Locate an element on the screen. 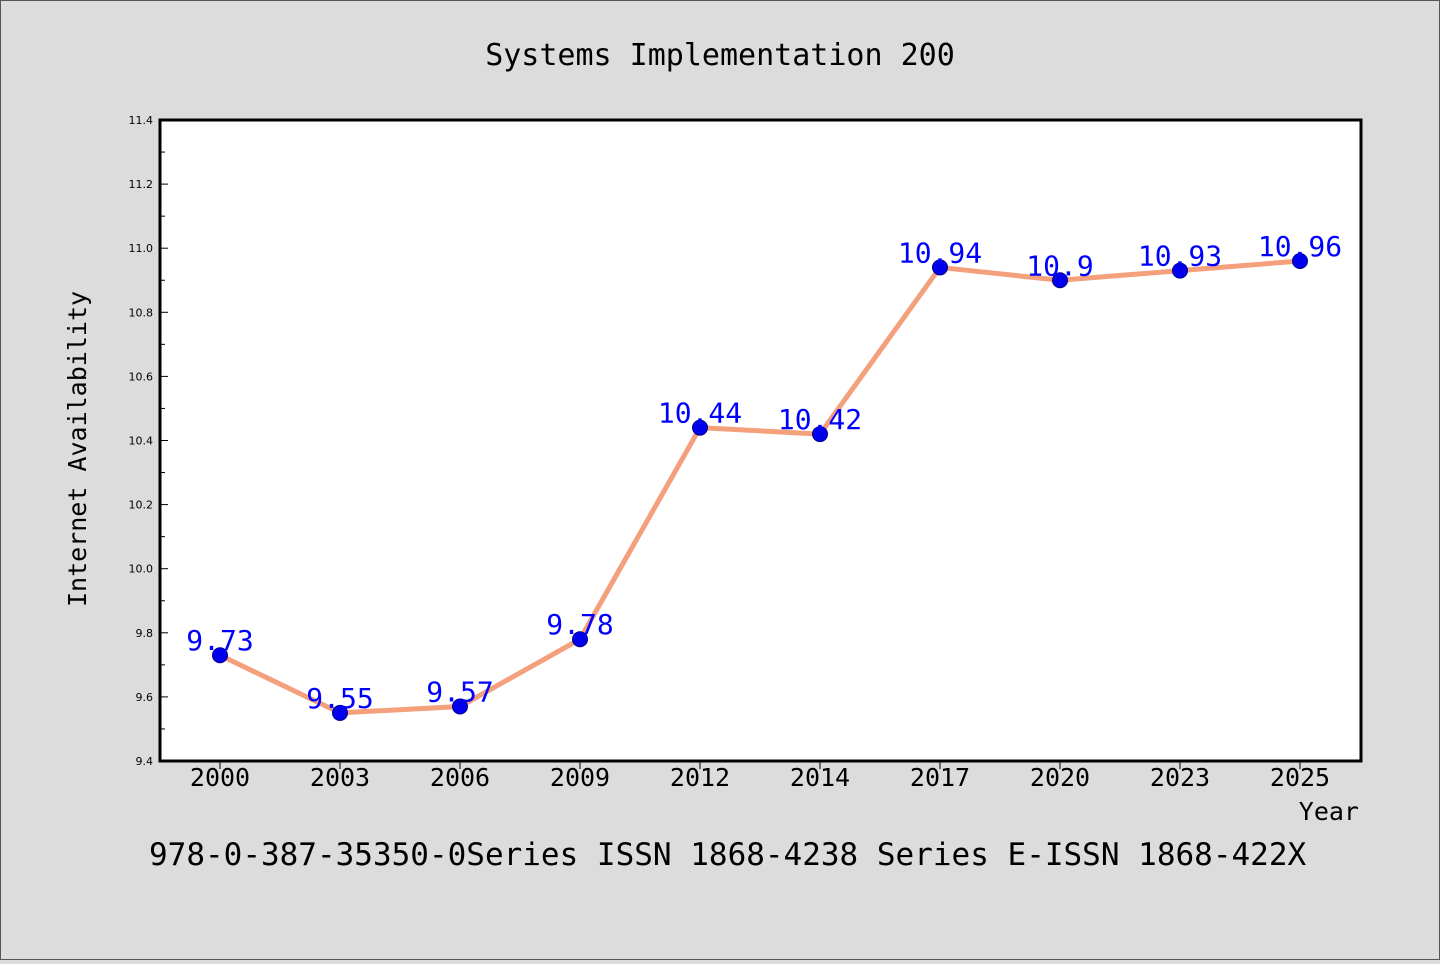  data-label: 10.44 is located at coordinates (700, 413).